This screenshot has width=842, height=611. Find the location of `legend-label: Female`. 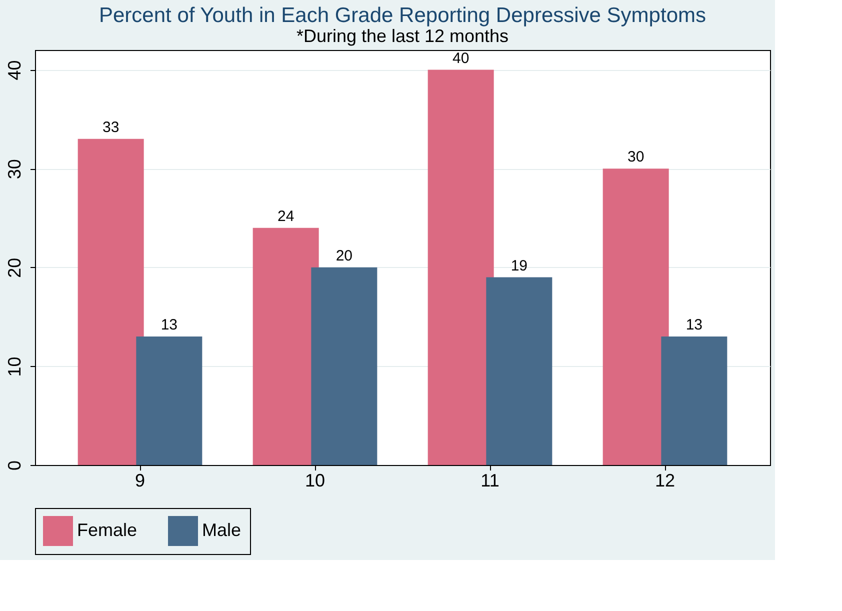

legend-label: Female is located at coordinates (107, 530).